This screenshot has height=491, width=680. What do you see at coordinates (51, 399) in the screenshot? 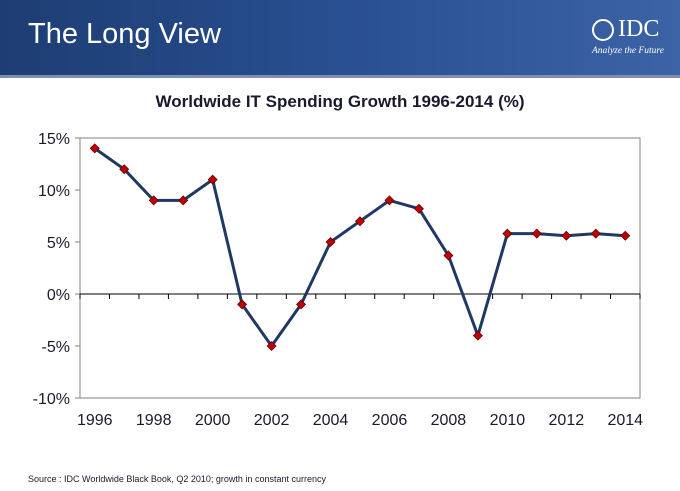
I see `y-tick-label: -10%` at bounding box center [51, 399].